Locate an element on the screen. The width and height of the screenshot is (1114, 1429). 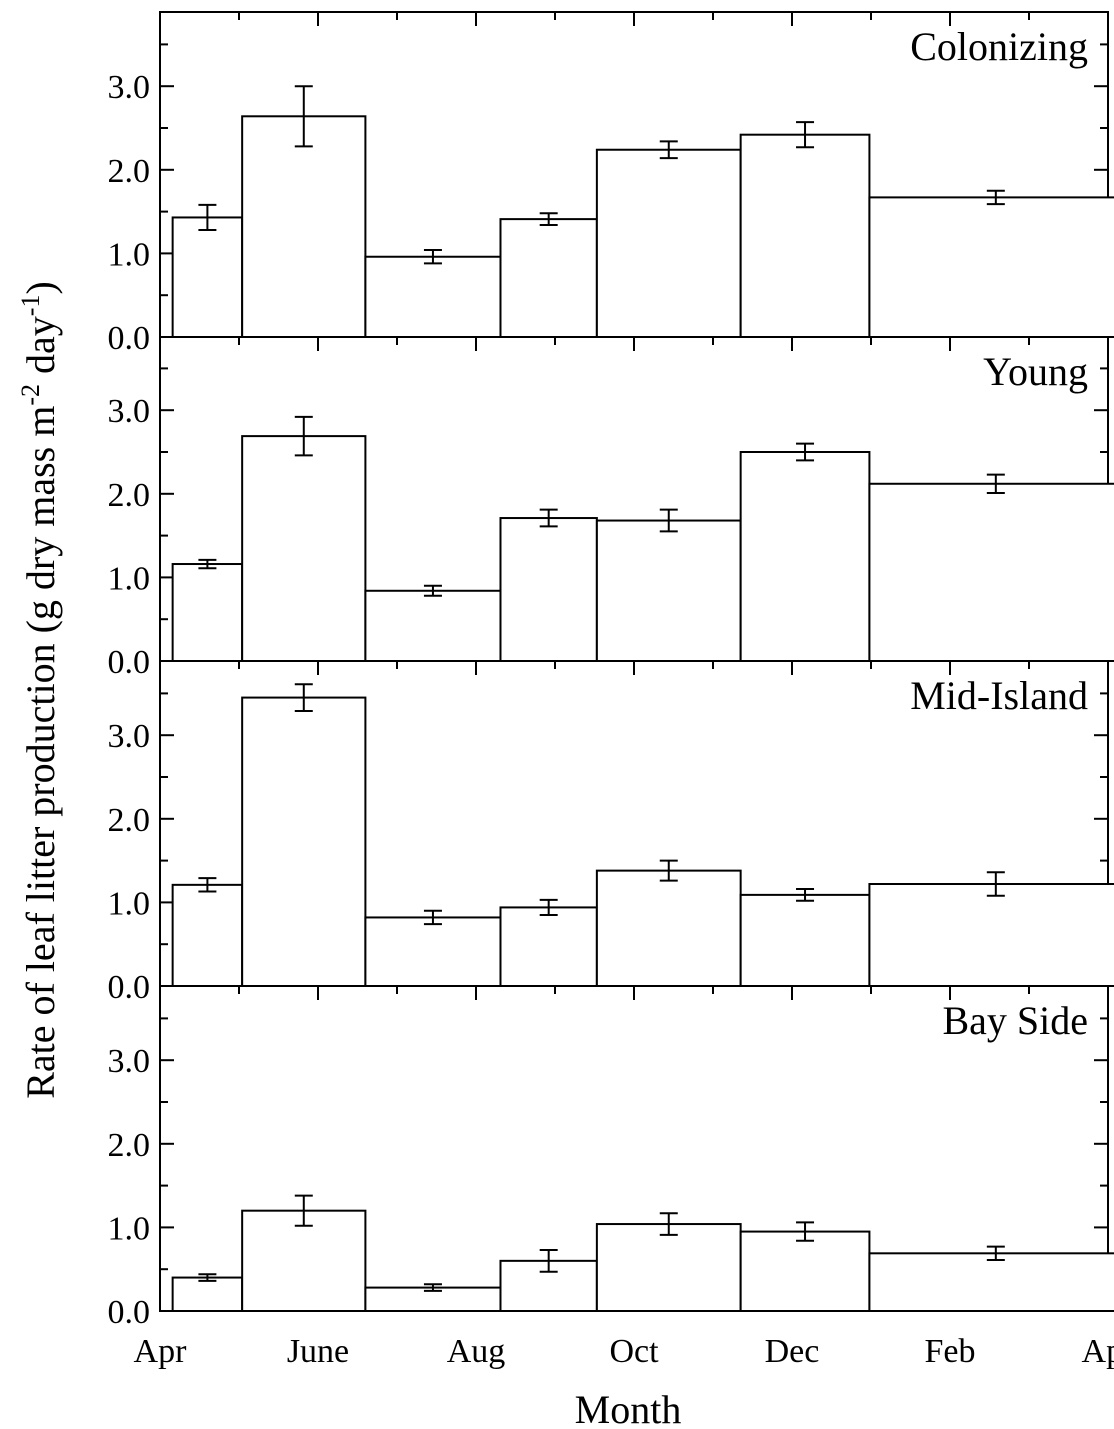
panel-label: Mid-Island is located at coordinates (999, 695).